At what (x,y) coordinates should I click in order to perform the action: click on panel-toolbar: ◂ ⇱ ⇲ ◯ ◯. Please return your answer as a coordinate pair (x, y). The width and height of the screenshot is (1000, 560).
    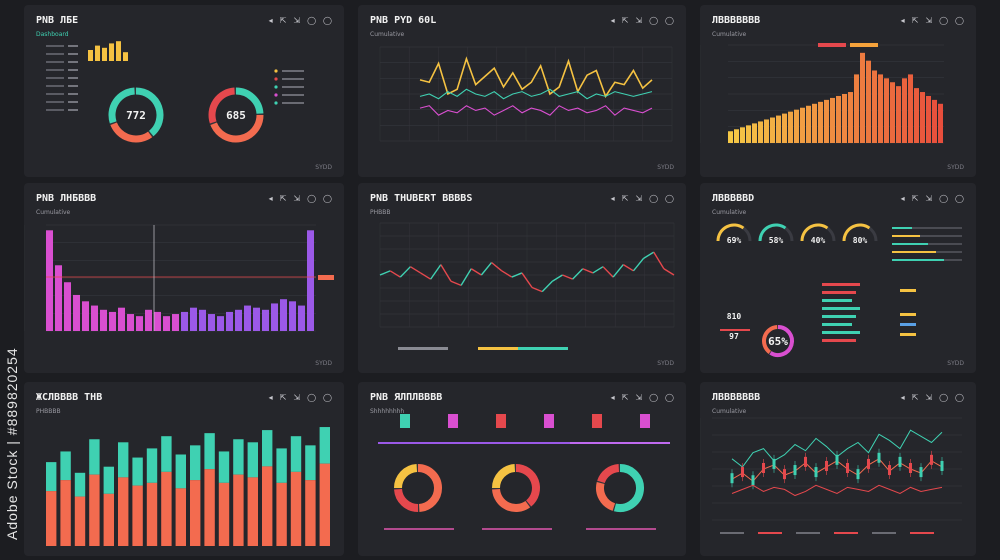
    Looking at the image, I should click on (642, 21).